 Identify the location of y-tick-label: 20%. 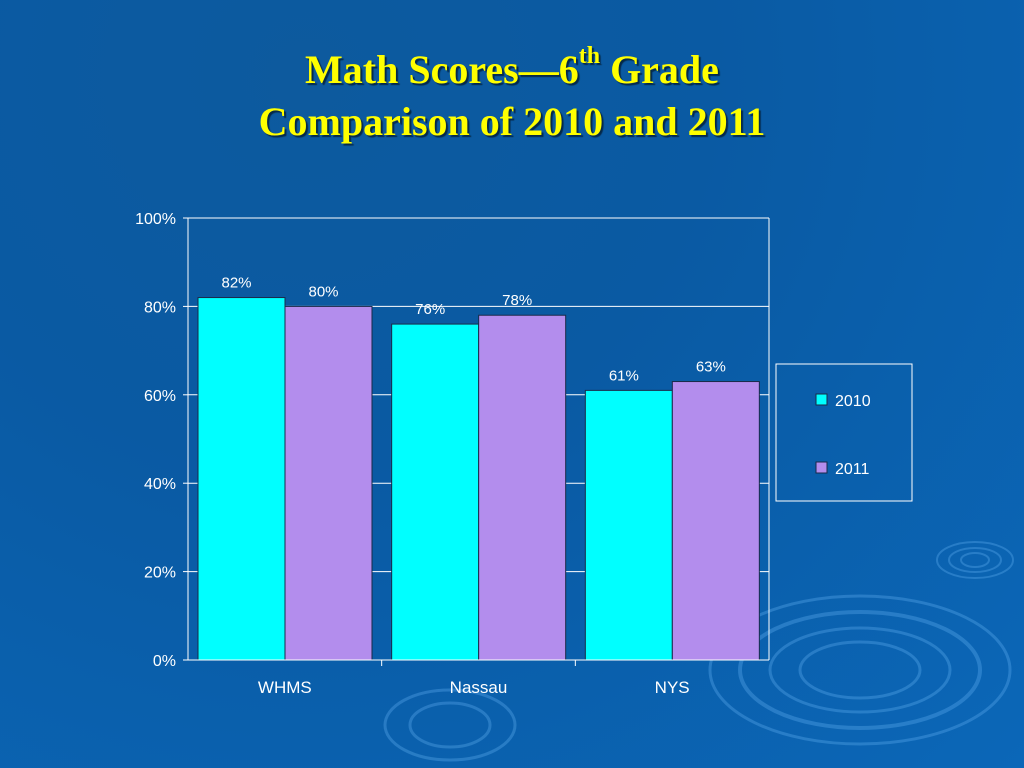
(160, 573).